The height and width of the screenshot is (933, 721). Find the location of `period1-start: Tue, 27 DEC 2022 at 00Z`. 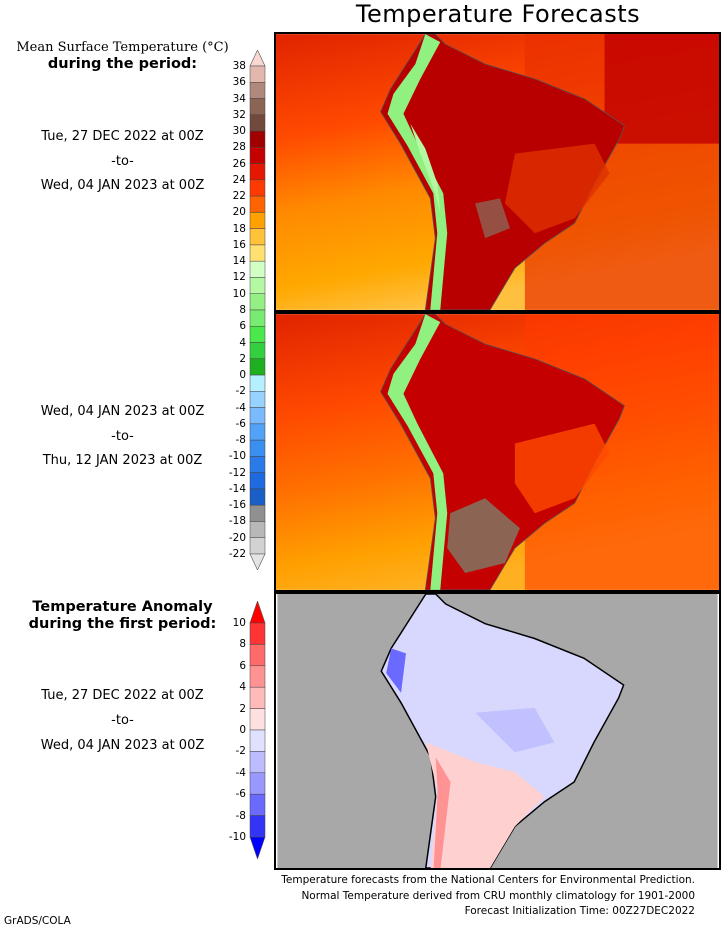

period1-start: Tue, 27 DEC 2022 at 00Z is located at coordinates (122, 136).